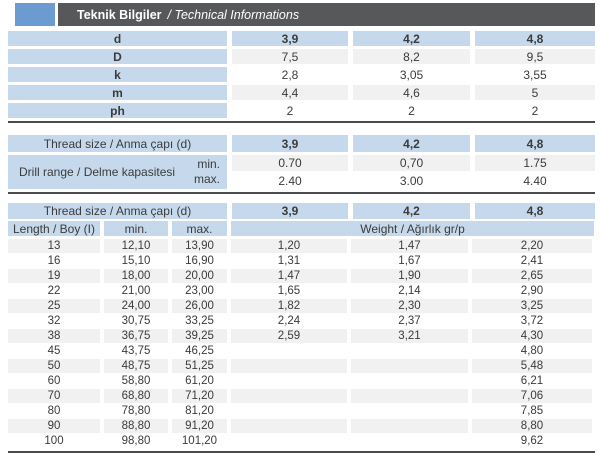  I want to click on weight-value: 5,48, so click(532, 366).